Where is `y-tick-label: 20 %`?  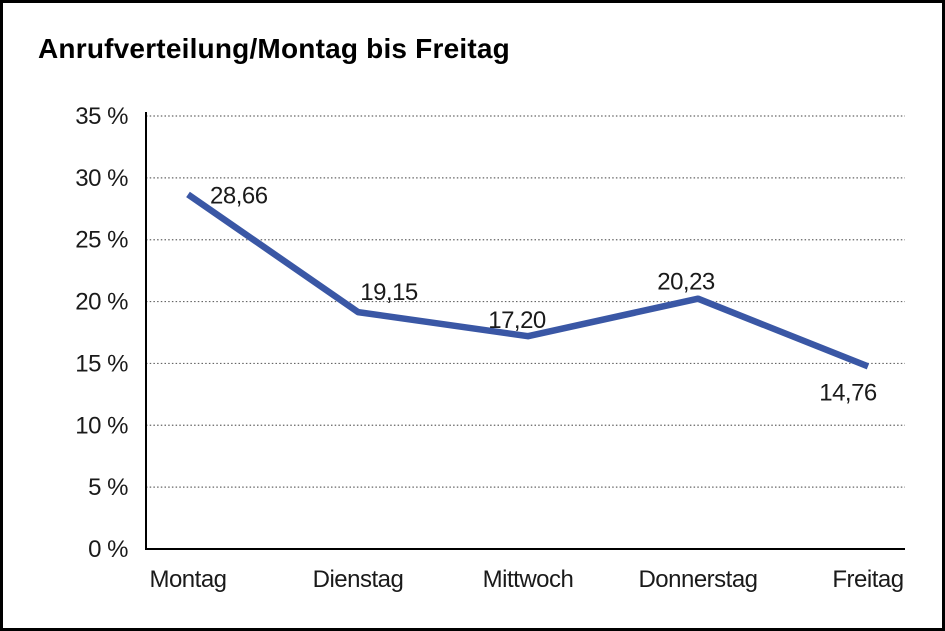
y-tick-label: 20 % is located at coordinates (101, 302).